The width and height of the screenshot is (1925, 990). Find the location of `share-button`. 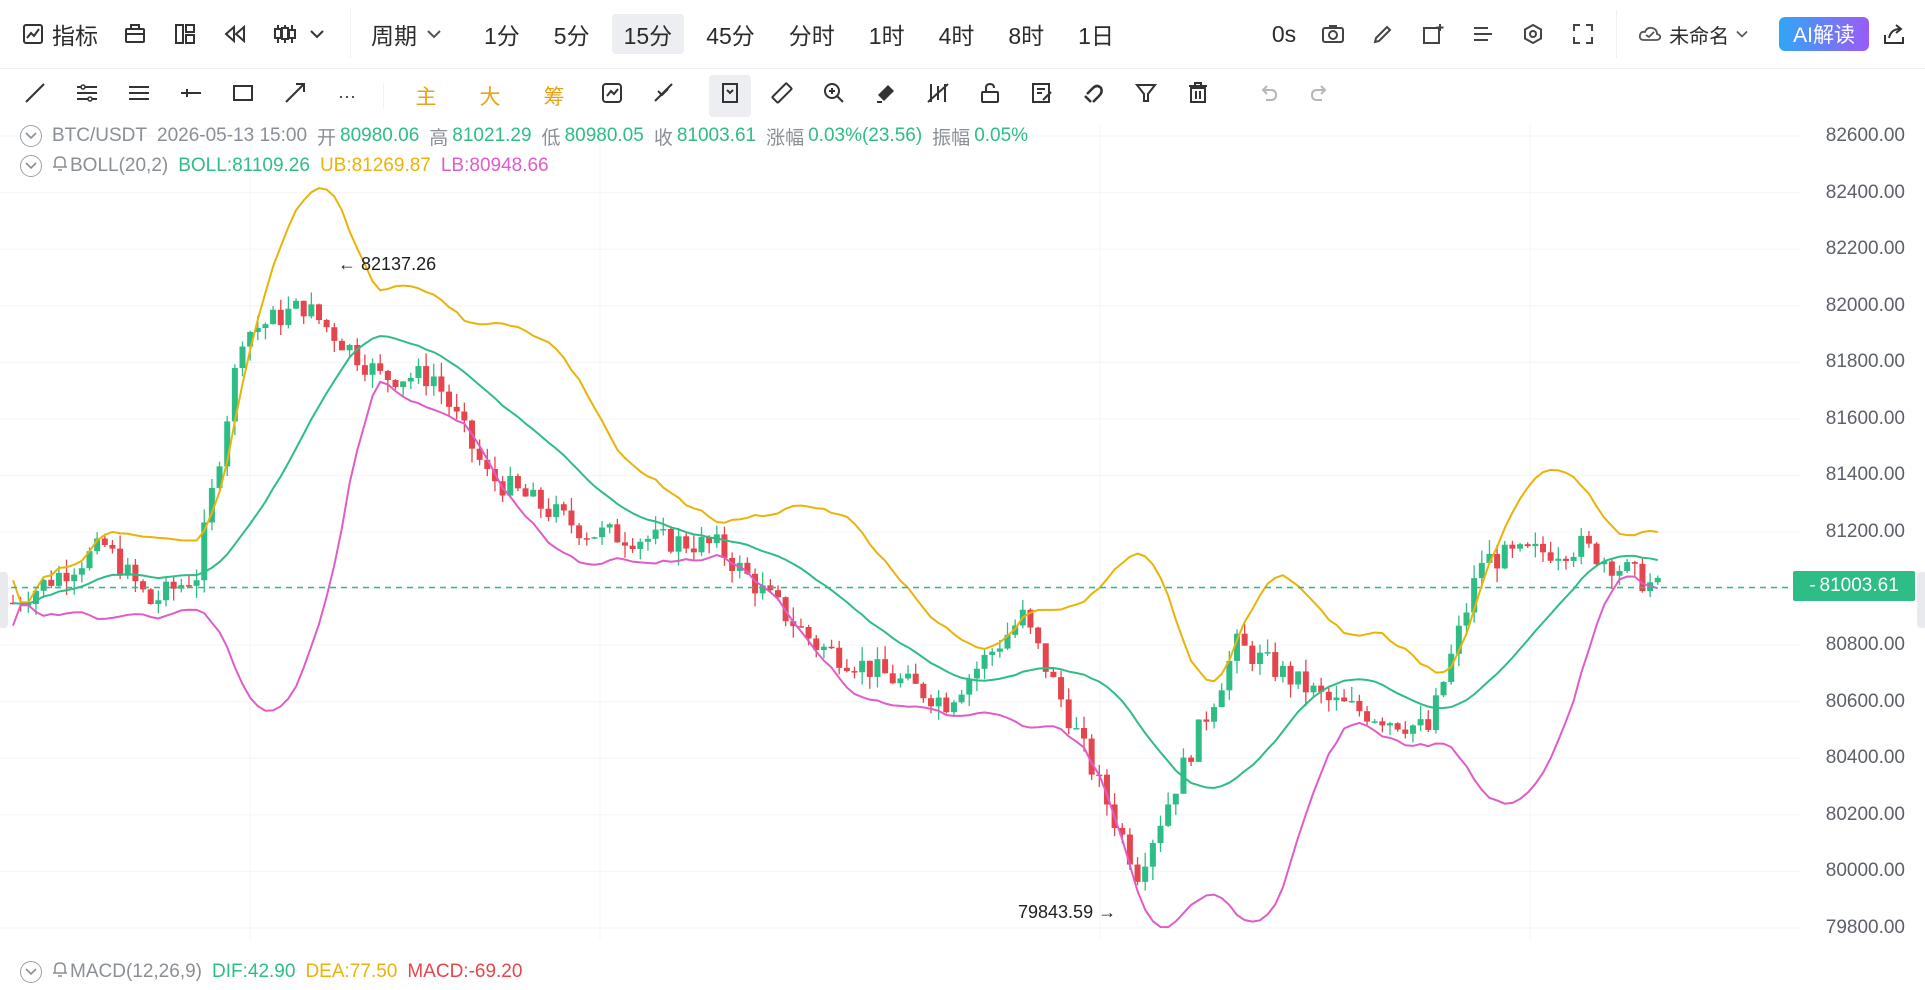

share-button is located at coordinates (1894, 34).